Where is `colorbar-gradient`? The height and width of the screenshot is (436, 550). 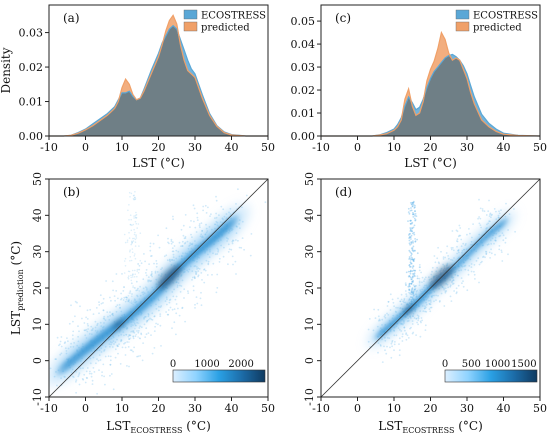 colorbar-gradient is located at coordinates (219, 376).